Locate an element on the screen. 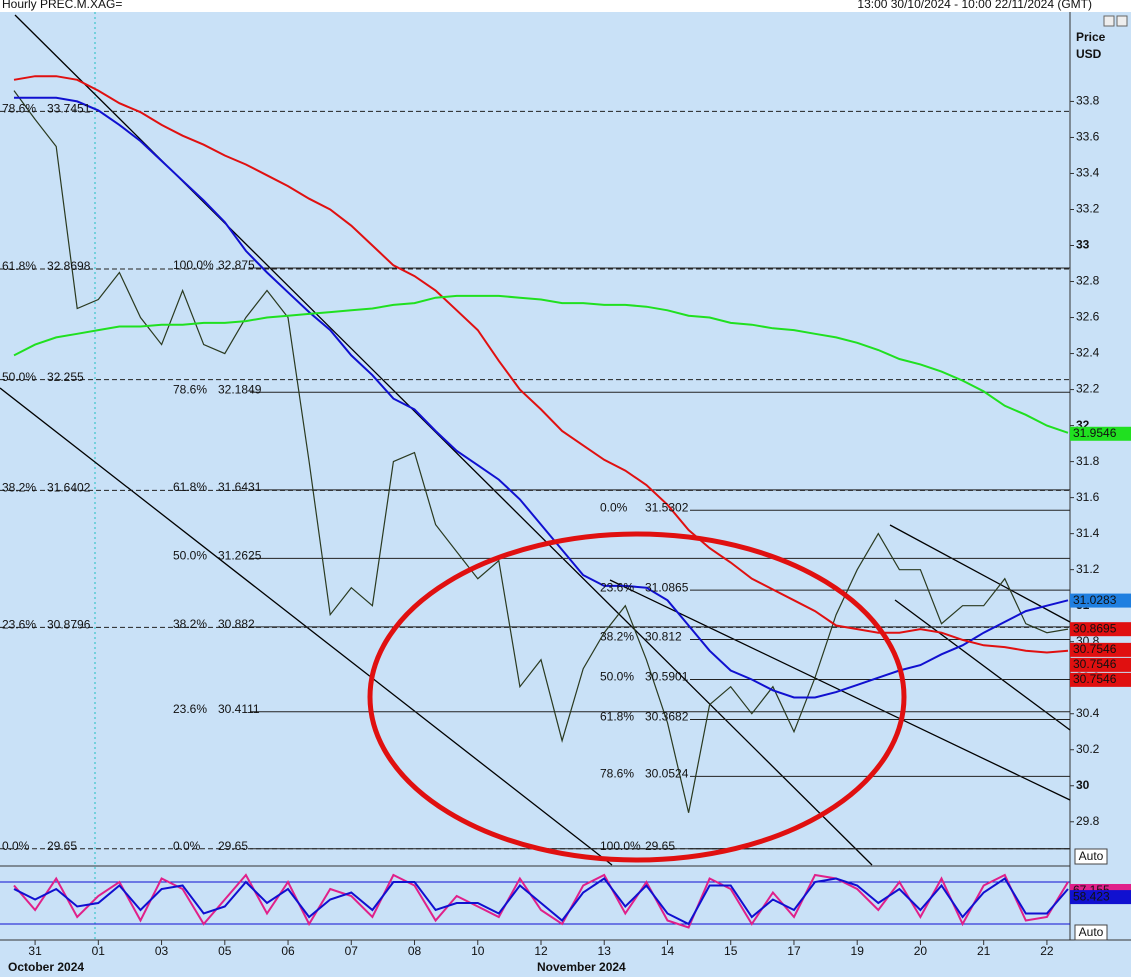 This screenshot has height=977, width=1131. osc-label-box is located at coordinates (1100, 897).